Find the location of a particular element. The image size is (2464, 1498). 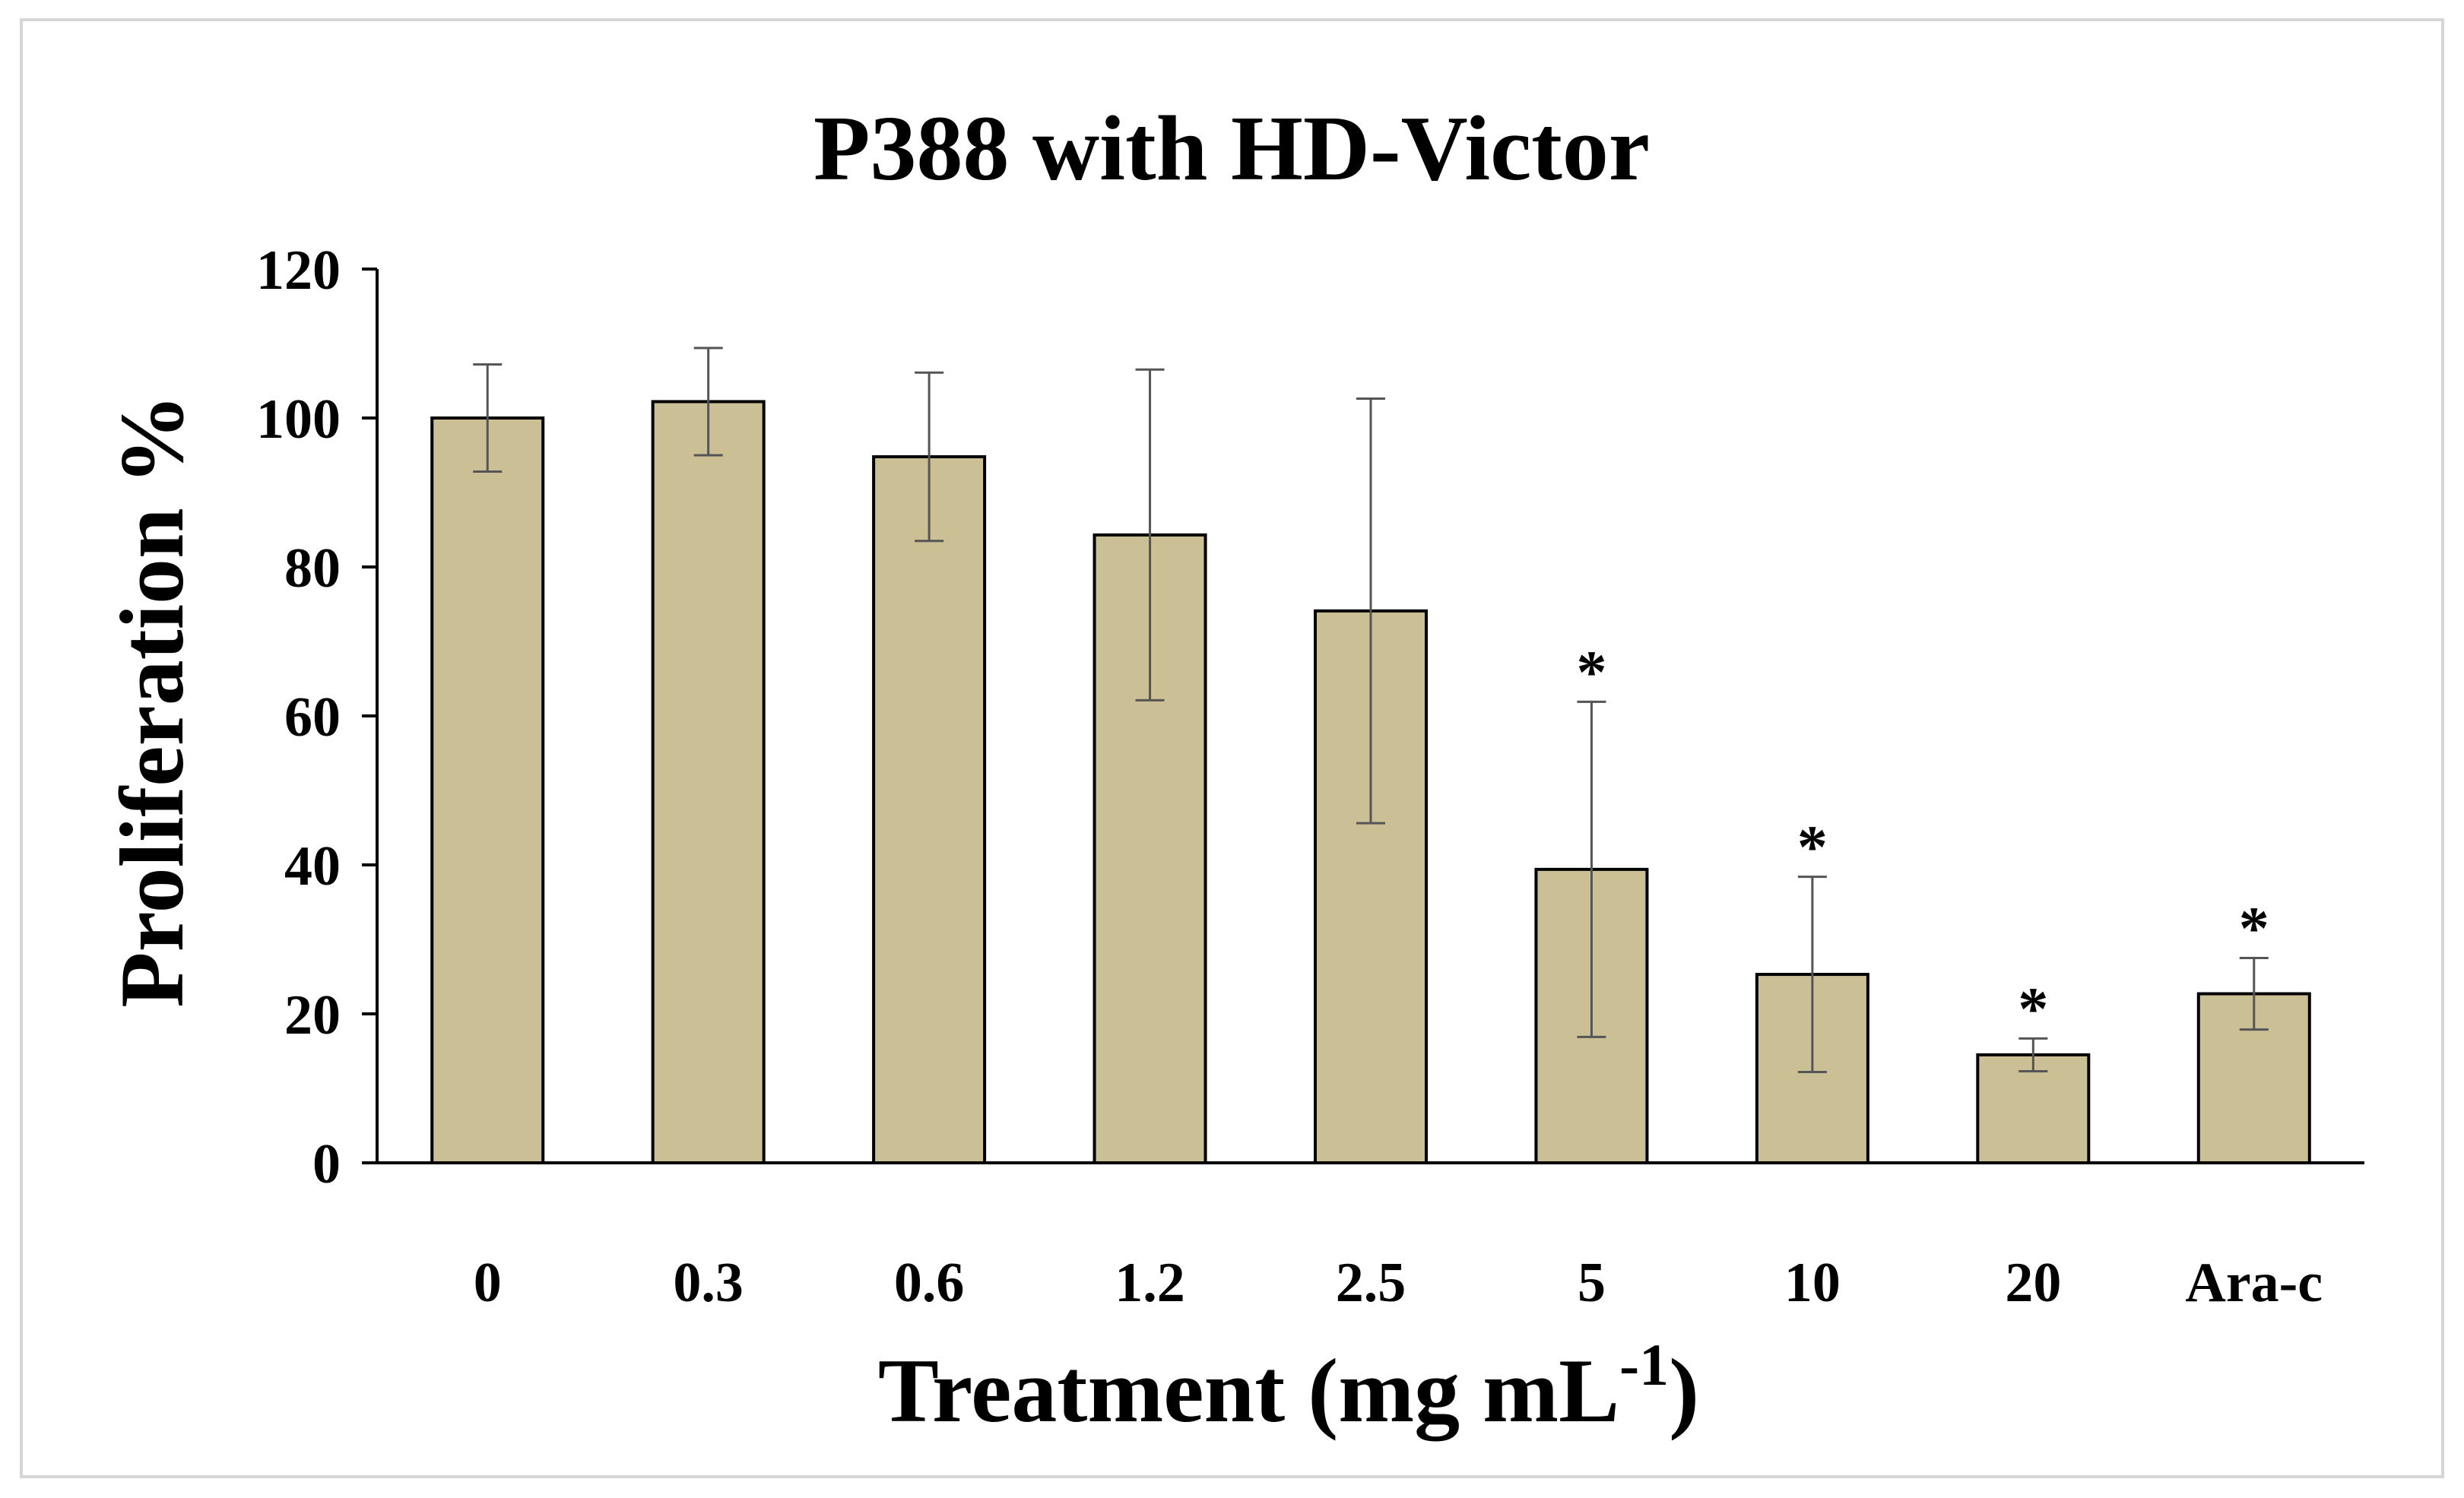

significance-star-5: * is located at coordinates (1591, 672).